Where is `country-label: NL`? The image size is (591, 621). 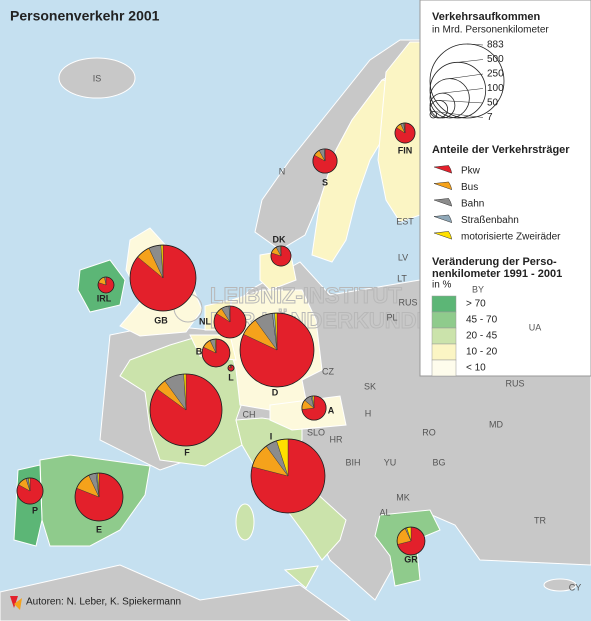
country-label: NL is located at coordinates (205, 321).